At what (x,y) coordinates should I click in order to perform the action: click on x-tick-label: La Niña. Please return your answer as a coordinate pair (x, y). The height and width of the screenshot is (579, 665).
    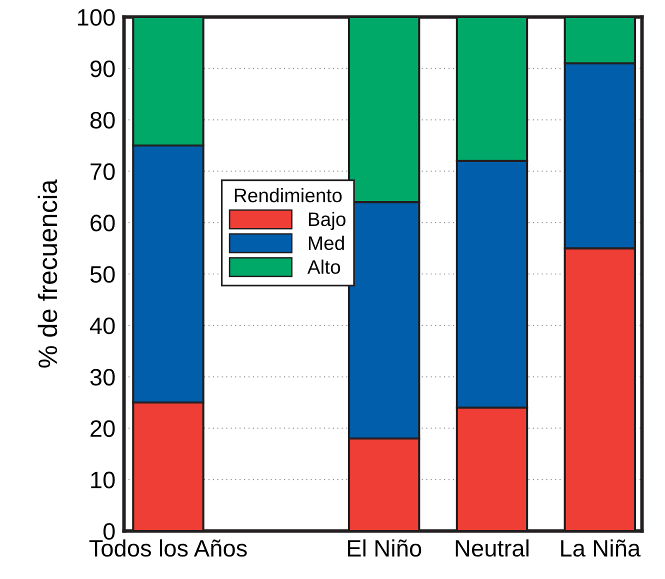
    Looking at the image, I should click on (601, 548).